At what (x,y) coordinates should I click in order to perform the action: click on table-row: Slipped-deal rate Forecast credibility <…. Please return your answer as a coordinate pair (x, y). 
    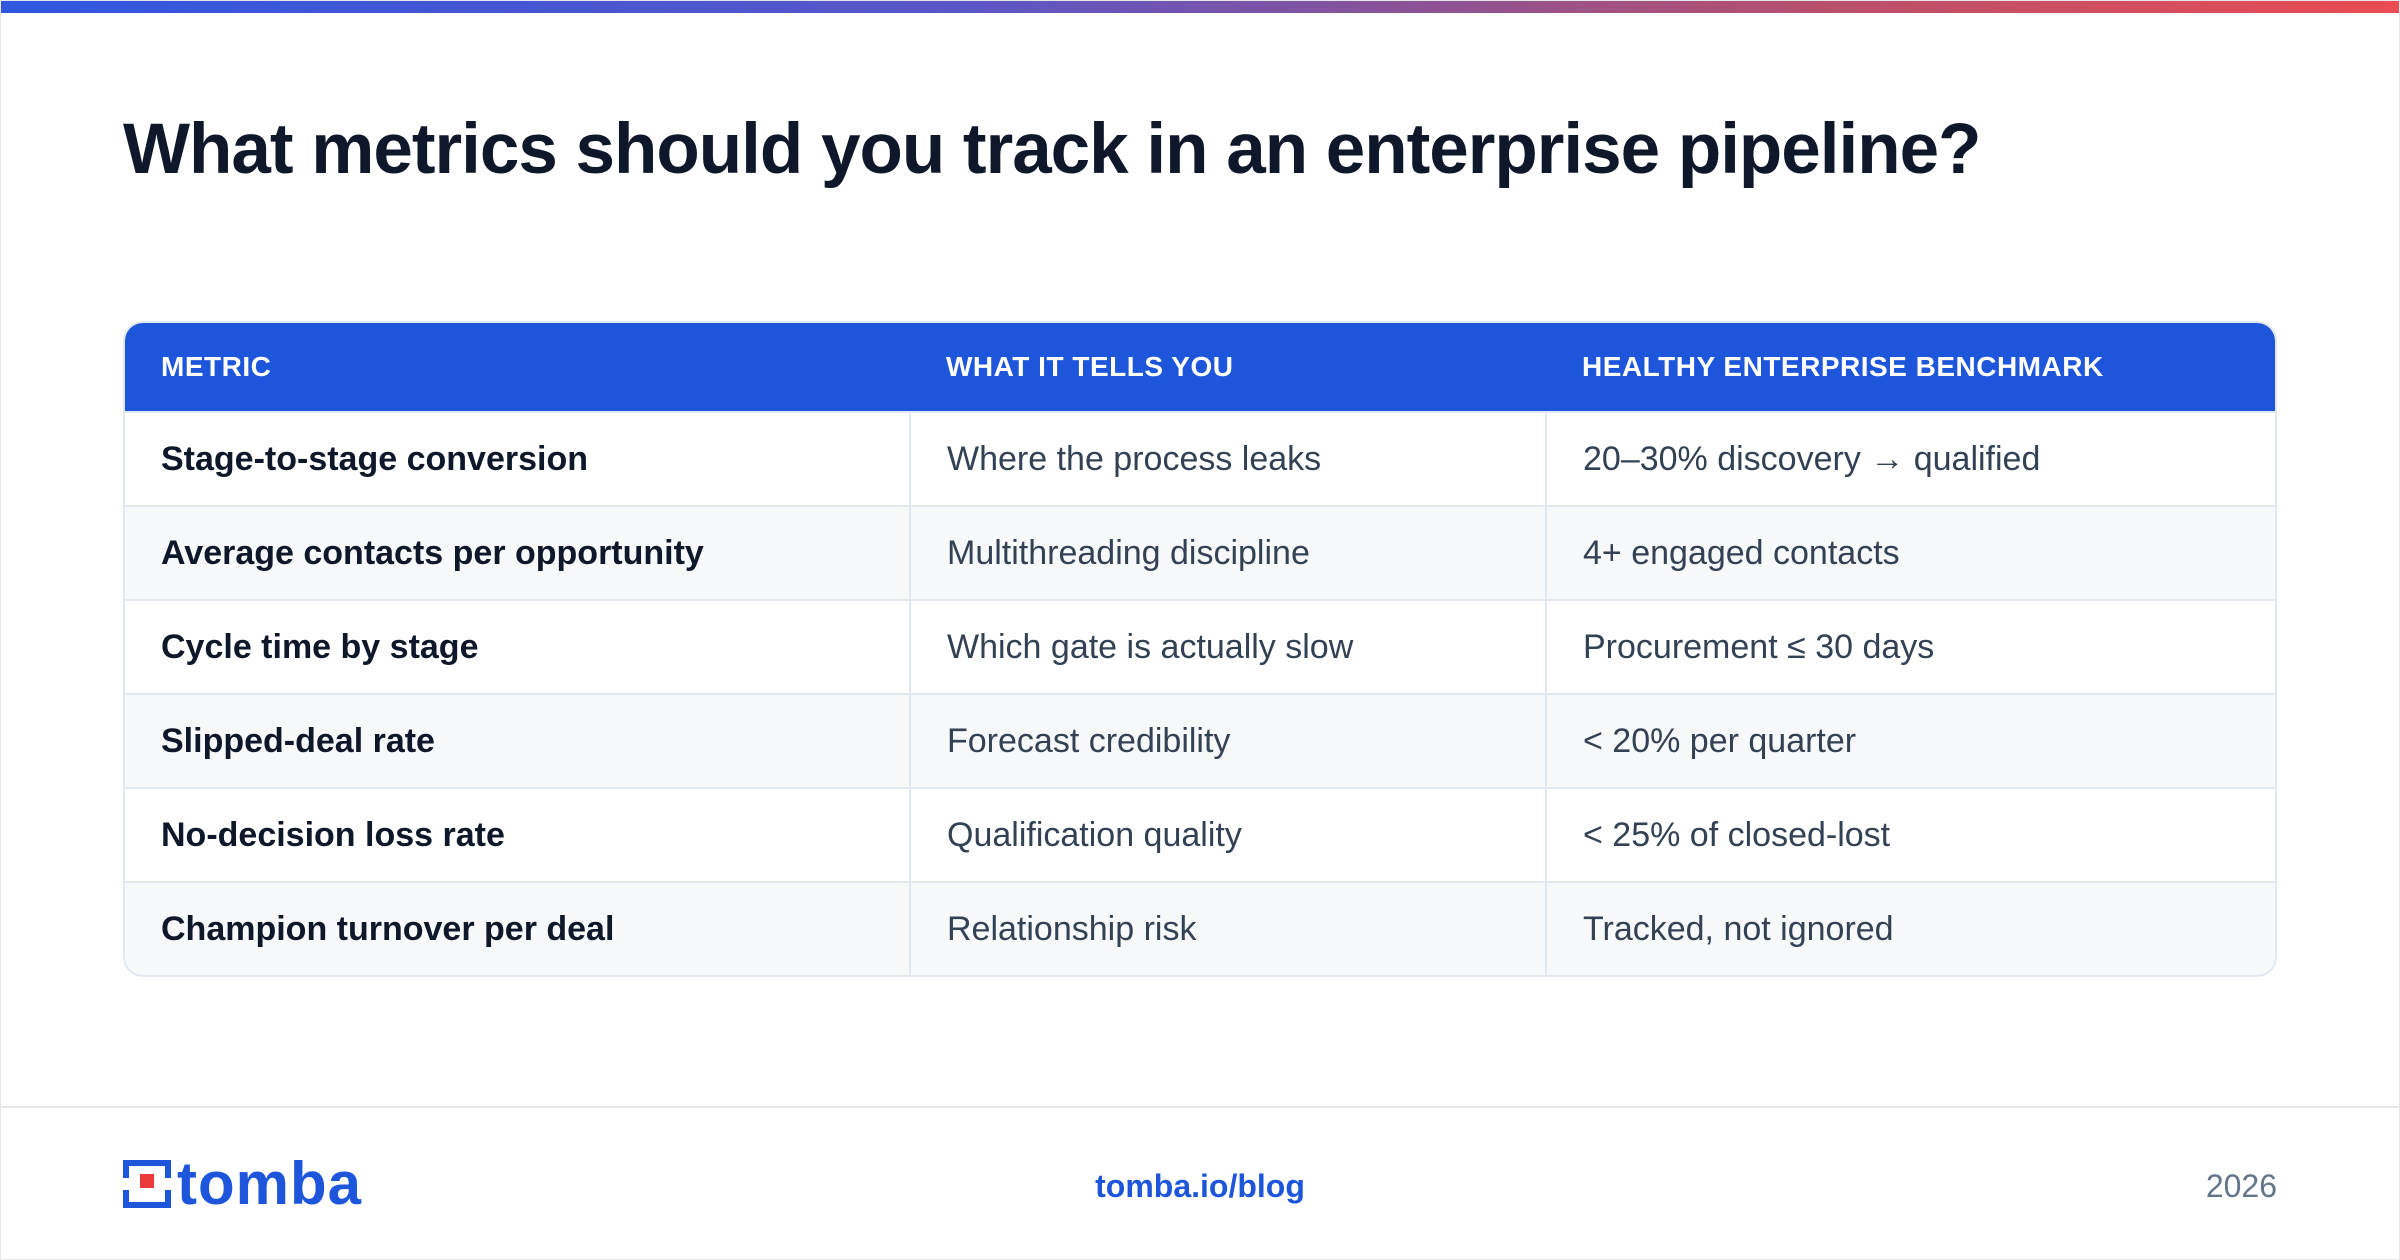
    Looking at the image, I should click on (1200, 740).